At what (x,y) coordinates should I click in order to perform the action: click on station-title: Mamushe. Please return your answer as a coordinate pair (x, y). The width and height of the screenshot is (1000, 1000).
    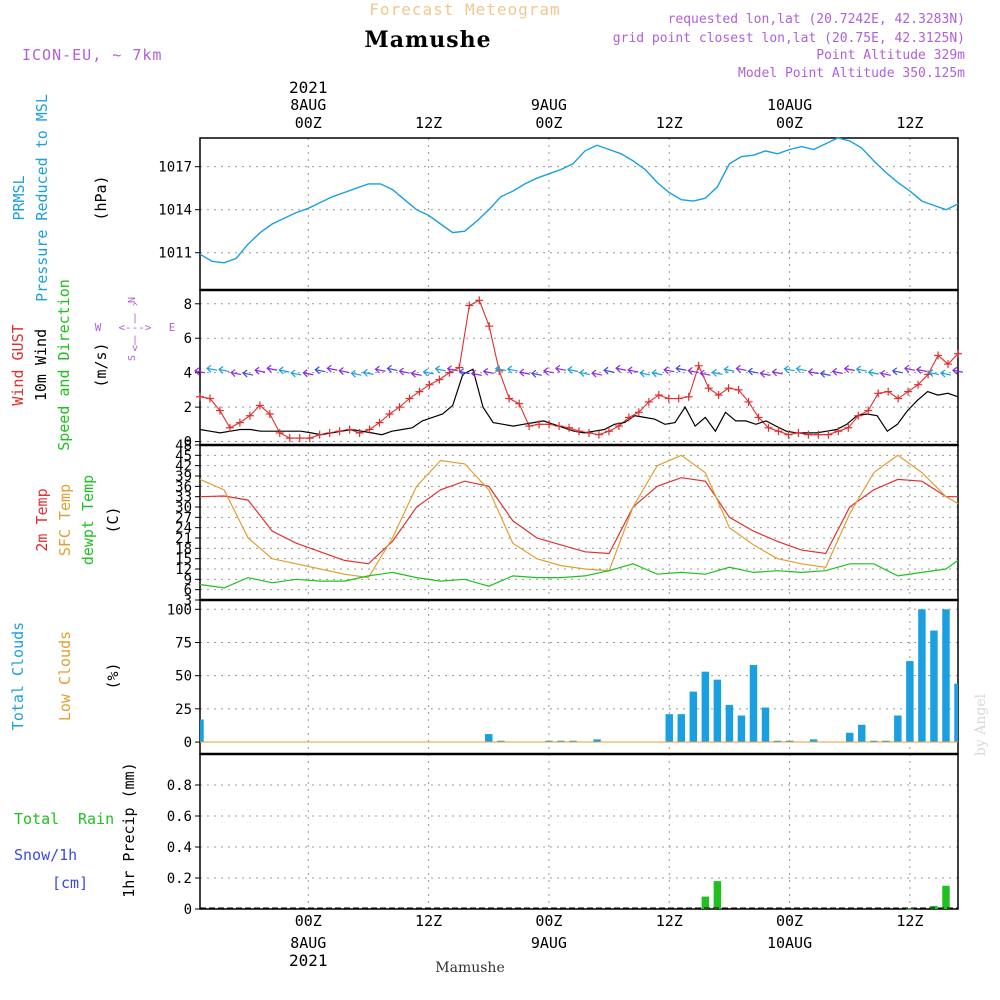
    Looking at the image, I should click on (427, 40).